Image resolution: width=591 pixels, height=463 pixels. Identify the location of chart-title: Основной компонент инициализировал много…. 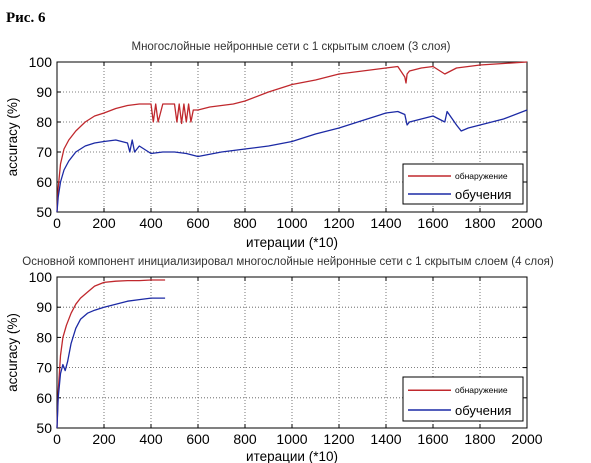
(288, 262).